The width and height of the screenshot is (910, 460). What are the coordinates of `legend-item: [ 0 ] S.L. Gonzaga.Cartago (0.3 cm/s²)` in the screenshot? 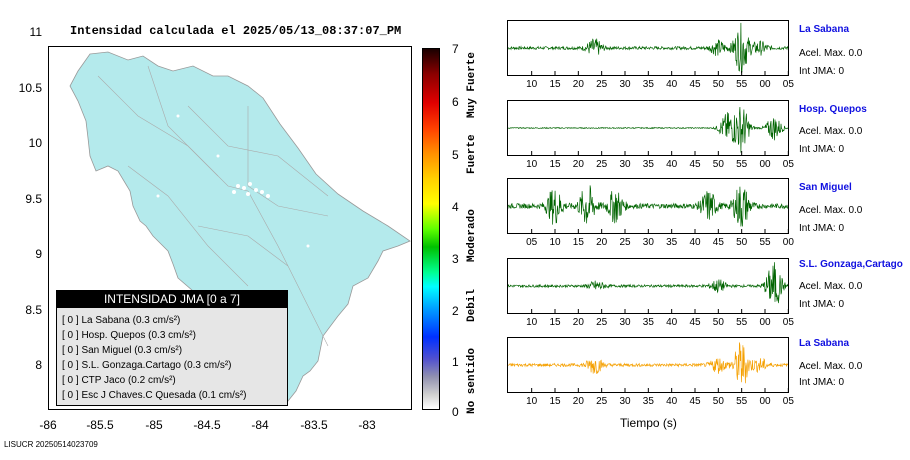 It's located at (147, 365).